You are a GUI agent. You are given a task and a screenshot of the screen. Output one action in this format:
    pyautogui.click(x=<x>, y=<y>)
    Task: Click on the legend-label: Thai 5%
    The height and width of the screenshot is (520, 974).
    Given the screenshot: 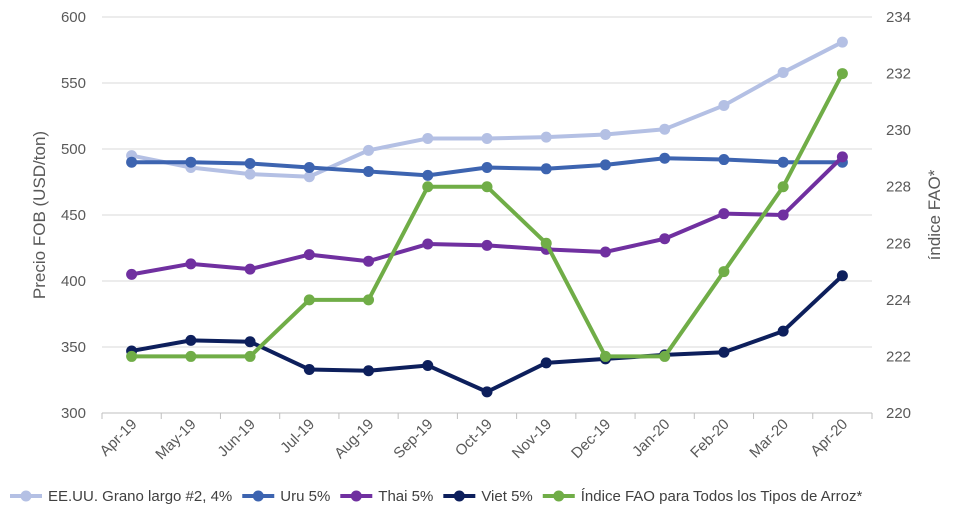 What is the action you would take?
    pyautogui.click(x=405, y=496)
    